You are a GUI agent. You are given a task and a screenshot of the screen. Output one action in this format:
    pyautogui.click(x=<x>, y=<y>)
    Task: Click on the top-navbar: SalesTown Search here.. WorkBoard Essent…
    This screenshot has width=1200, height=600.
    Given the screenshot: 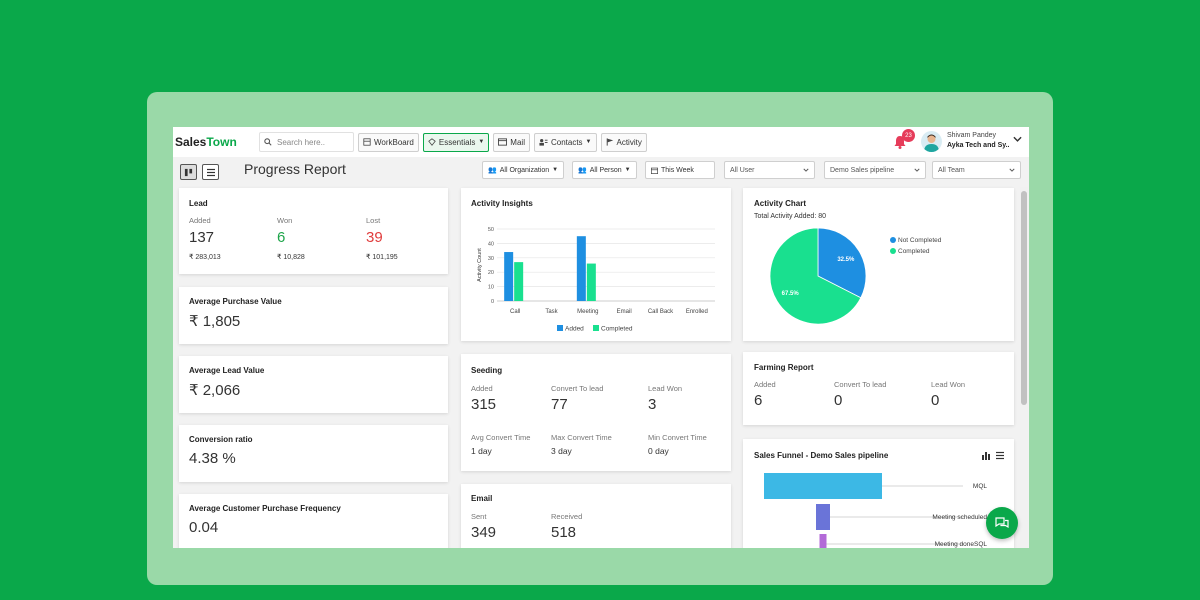 What is the action you would take?
    pyautogui.click(x=601, y=142)
    